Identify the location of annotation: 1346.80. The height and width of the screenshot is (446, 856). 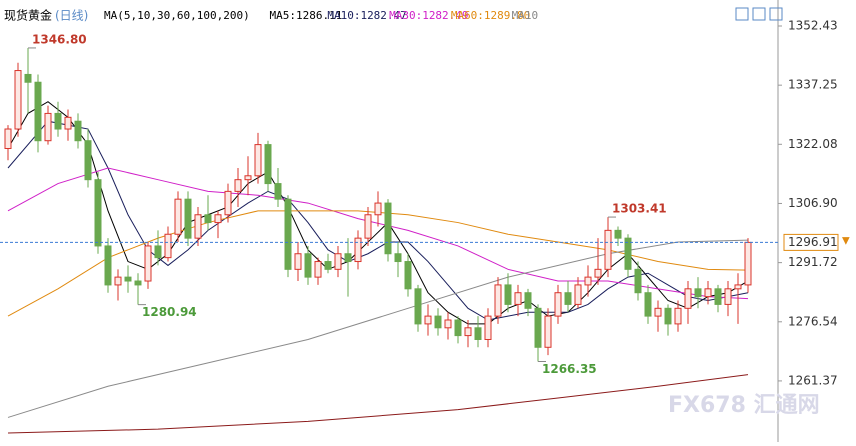
(59, 39).